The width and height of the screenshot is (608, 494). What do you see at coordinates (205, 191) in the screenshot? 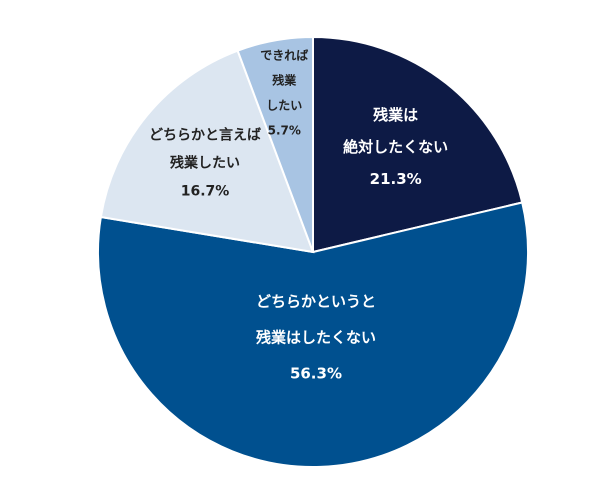
I see `slice-label: 16.7%` at bounding box center [205, 191].